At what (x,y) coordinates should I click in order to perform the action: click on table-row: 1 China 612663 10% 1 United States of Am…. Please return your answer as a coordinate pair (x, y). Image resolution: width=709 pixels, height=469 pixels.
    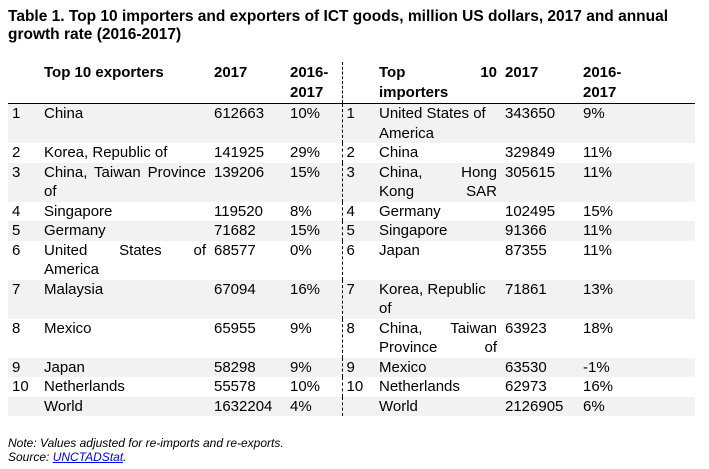
    Looking at the image, I should click on (351, 123).